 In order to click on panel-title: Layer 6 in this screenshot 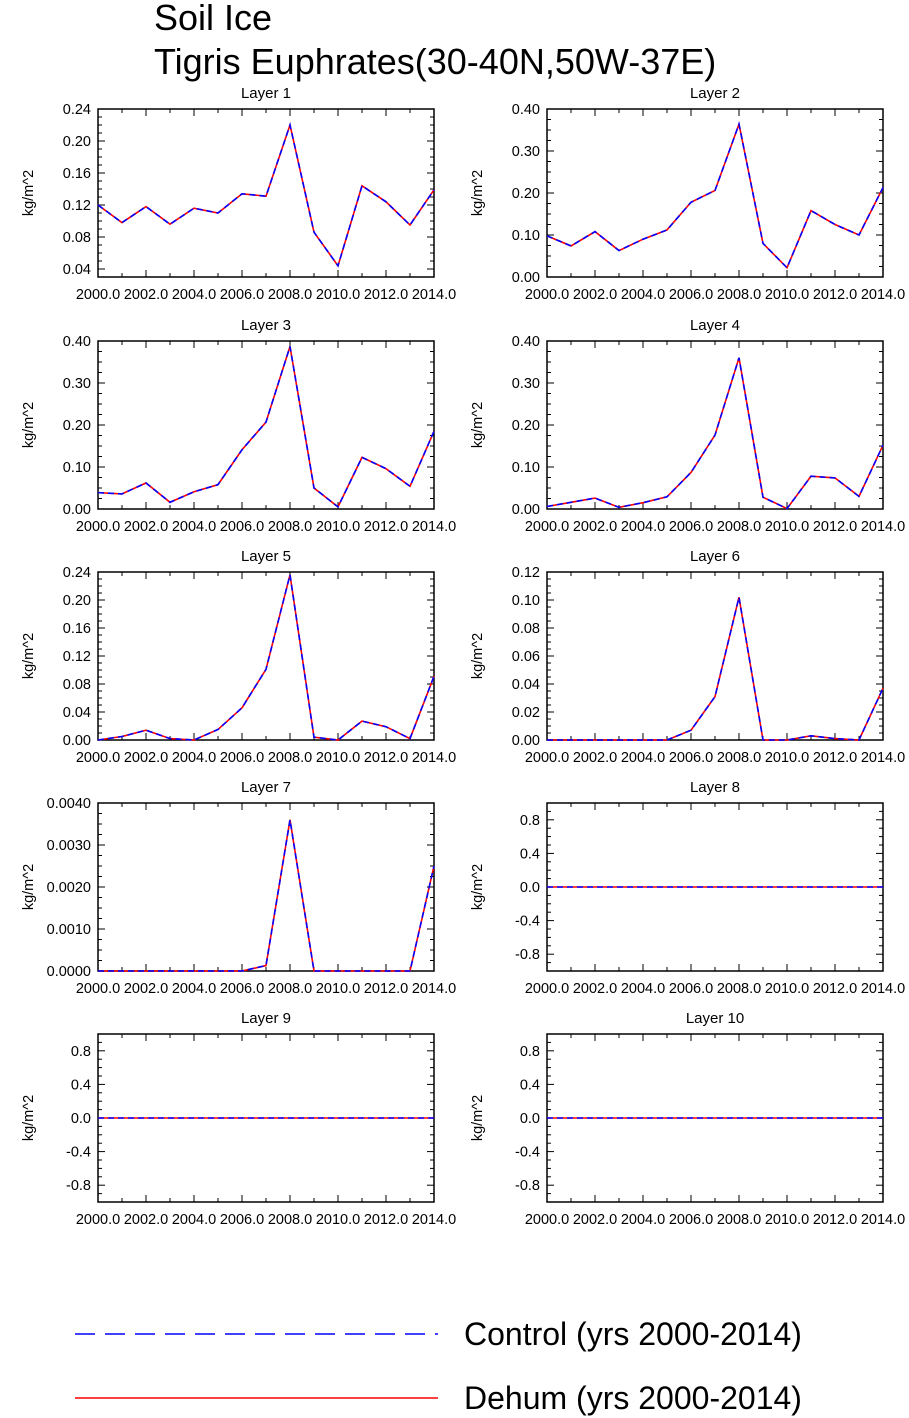, I will do `click(715, 556)`.